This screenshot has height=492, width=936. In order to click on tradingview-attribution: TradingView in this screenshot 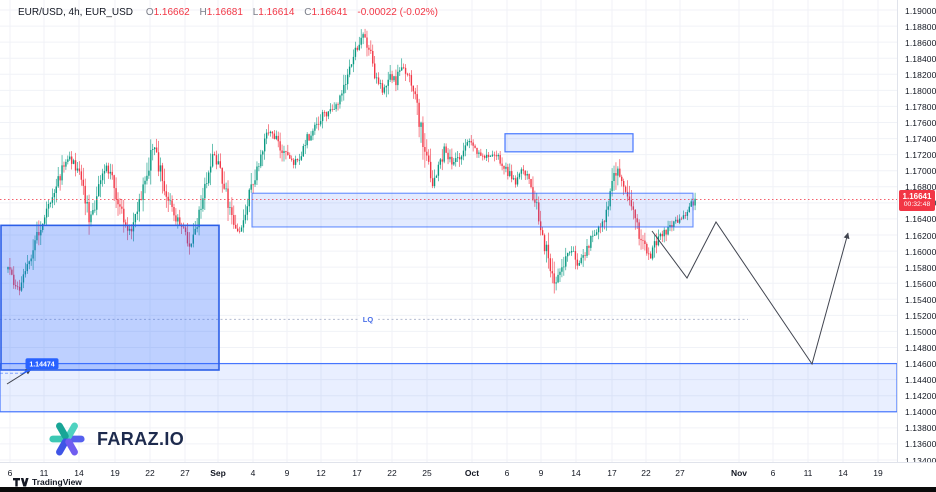, I will do `click(47, 482)`.